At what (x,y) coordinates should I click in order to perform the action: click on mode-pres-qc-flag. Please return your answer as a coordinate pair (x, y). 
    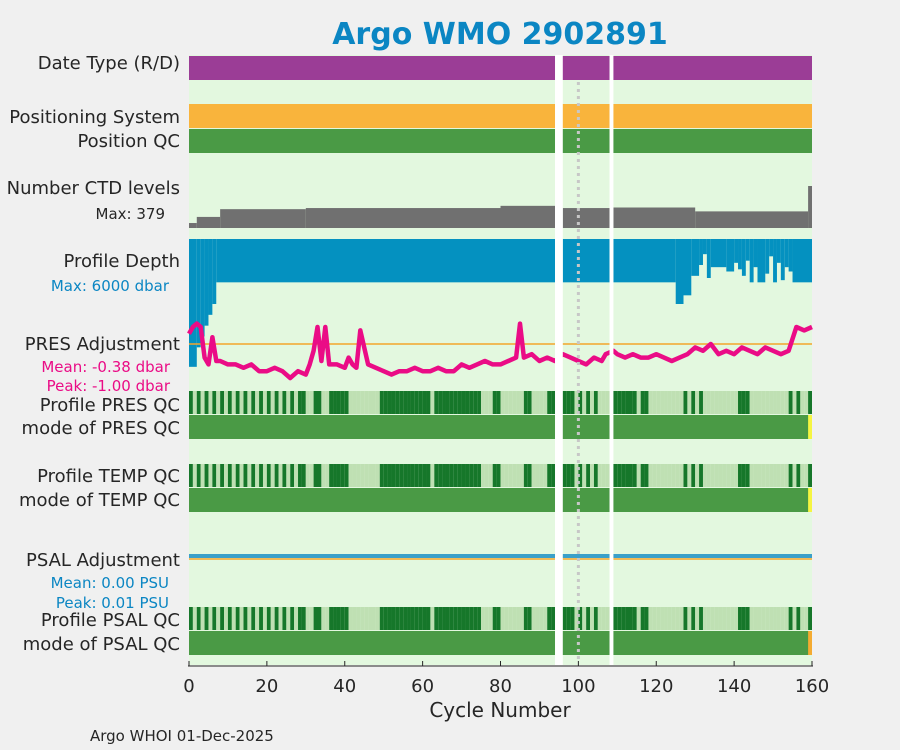
    Looking at the image, I should click on (810, 427).